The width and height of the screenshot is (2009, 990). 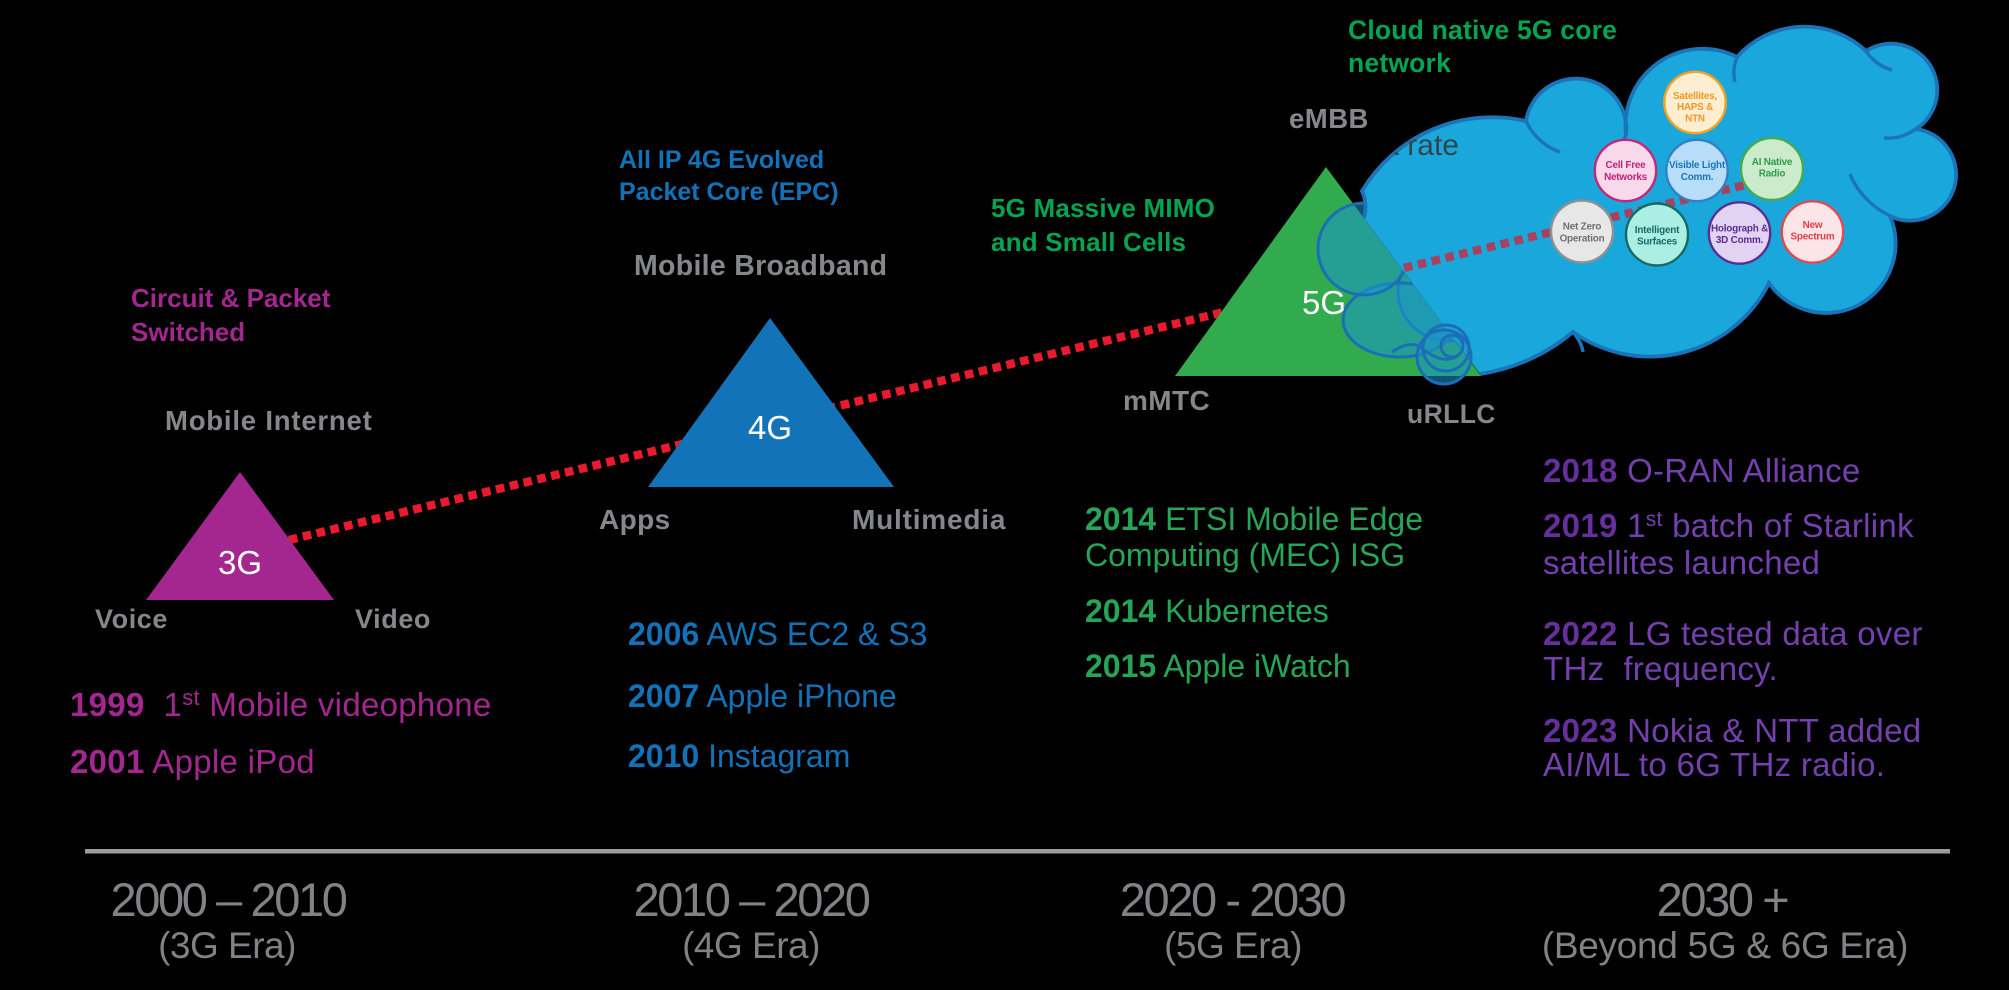 I want to click on svg-text:Holograph &3D Comm.: Holograph & 3D Comm., so click(x=1739, y=234).